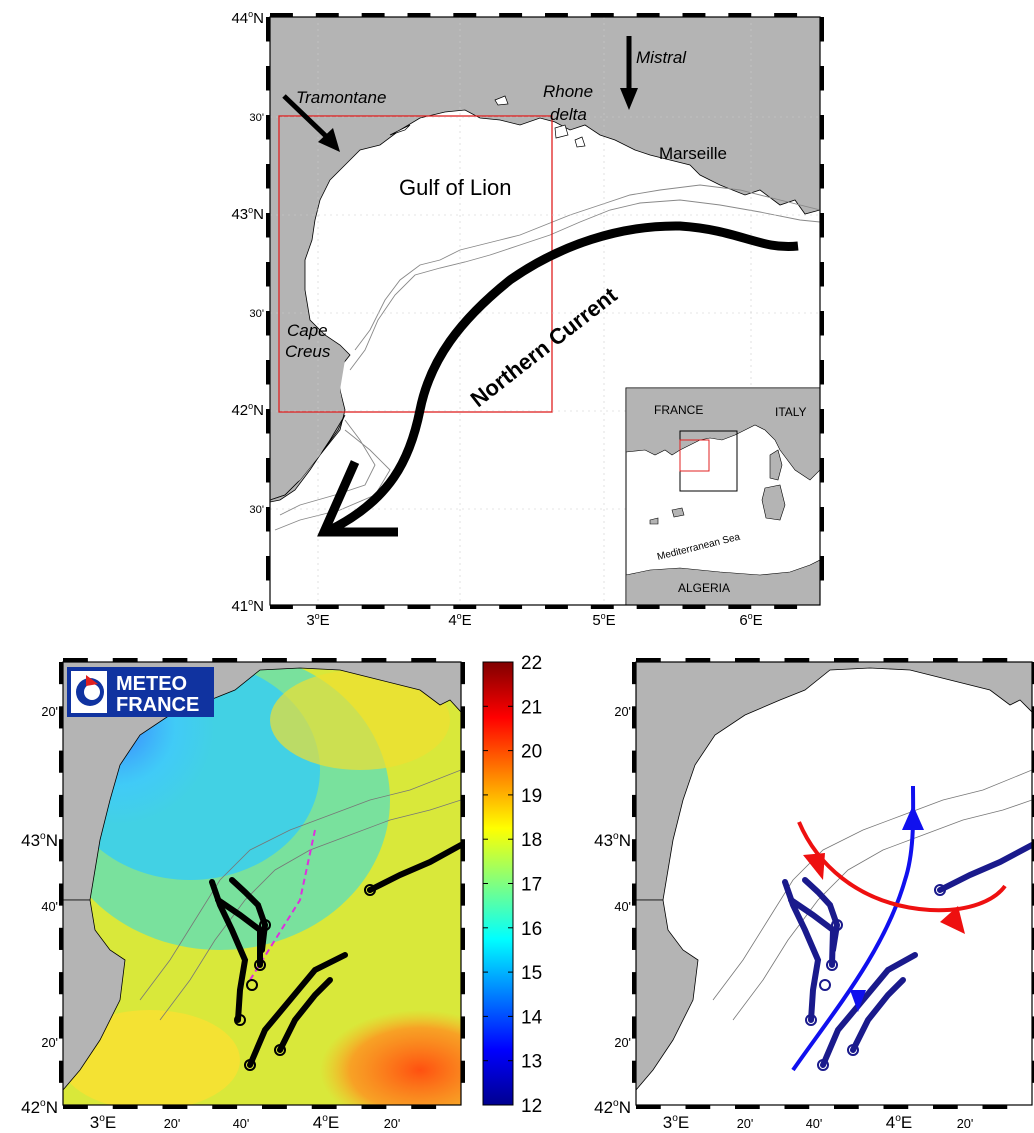 The width and height of the screenshot is (1034, 1133). Describe the element at coordinates (661, 57) in the screenshot. I see `label-mistral: Mistral` at that location.